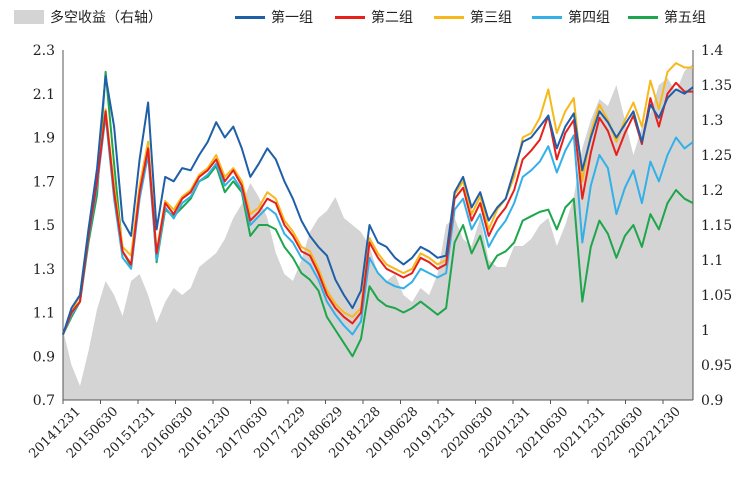 This screenshot has height=480, width=753. I want to click on y-tick-left-4: 1.5, so click(44, 226).